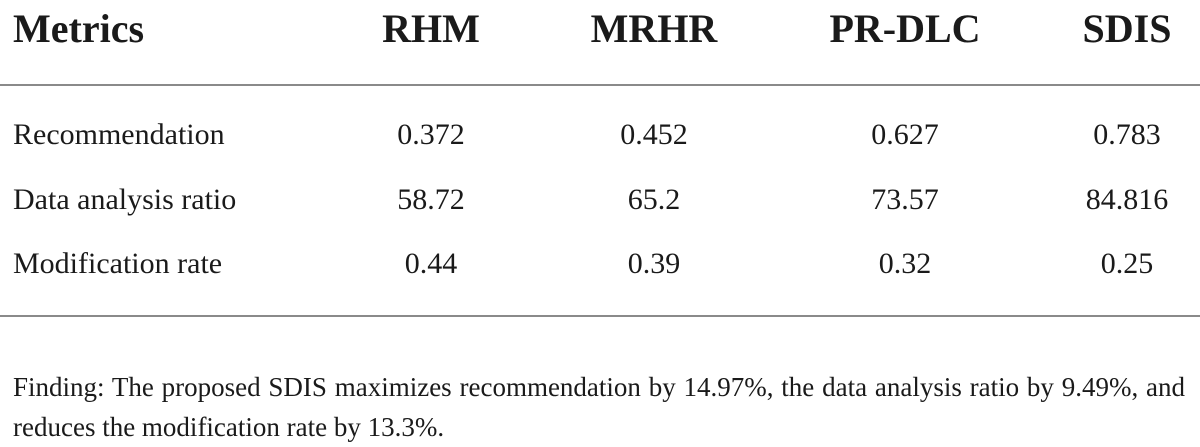 The height and width of the screenshot is (447, 1200). What do you see at coordinates (431, 263) in the screenshot?
I see `table-cell: 0.44` at bounding box center [431, 263].